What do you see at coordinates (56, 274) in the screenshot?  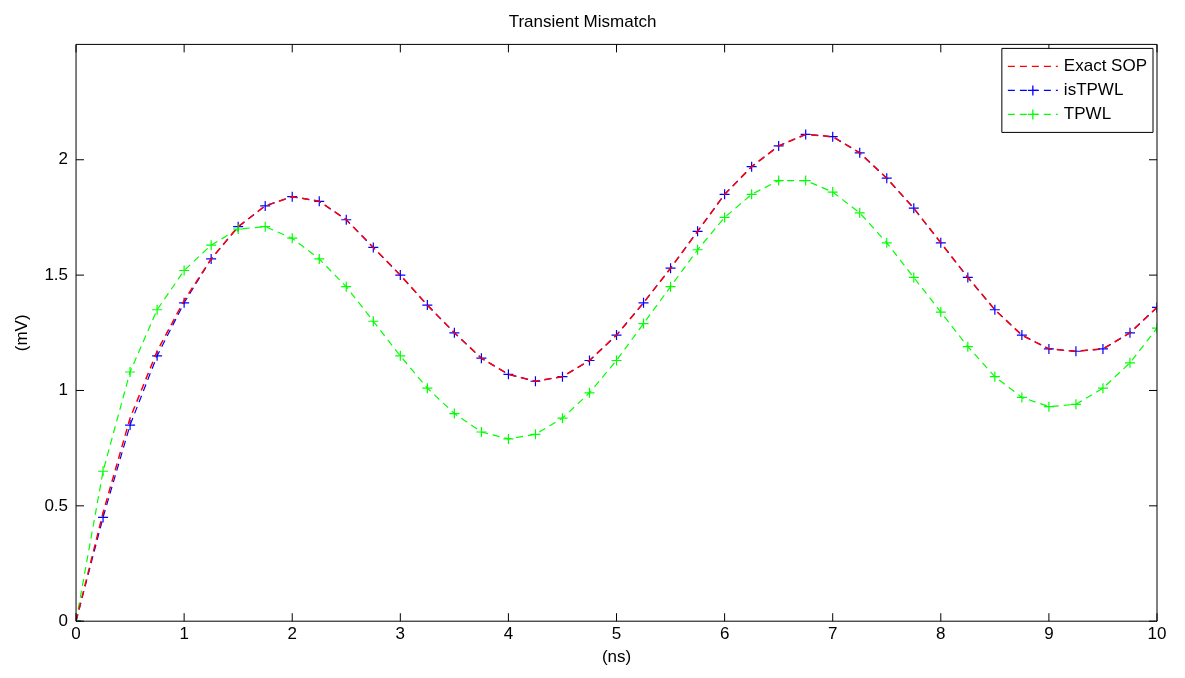 I see `y-tick-label: 1.5` at bounding box center [56, 274].